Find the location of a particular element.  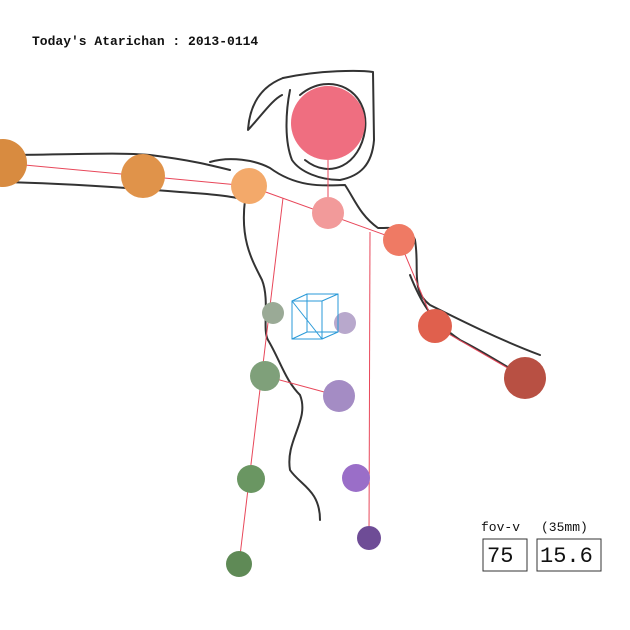

joint-head is located at coordinates (328, 123).